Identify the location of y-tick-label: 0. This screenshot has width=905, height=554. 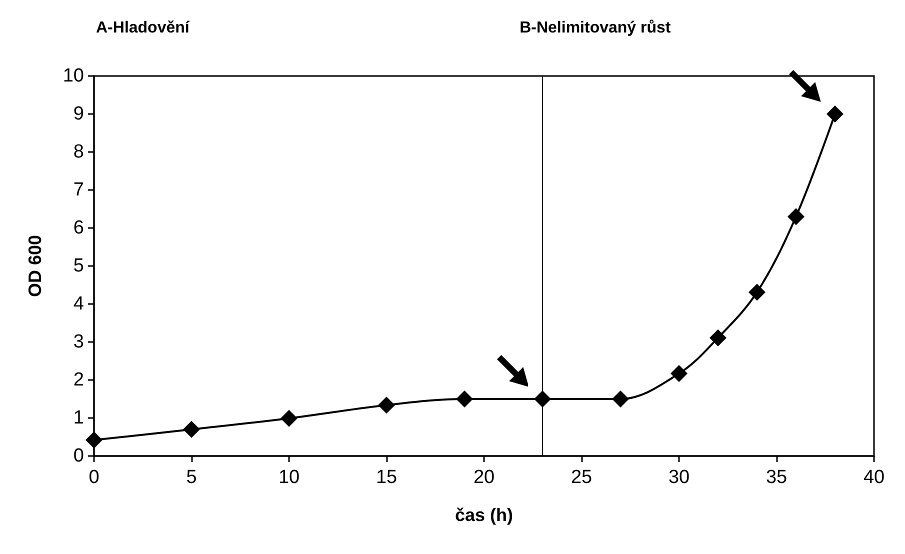
(78, 456).